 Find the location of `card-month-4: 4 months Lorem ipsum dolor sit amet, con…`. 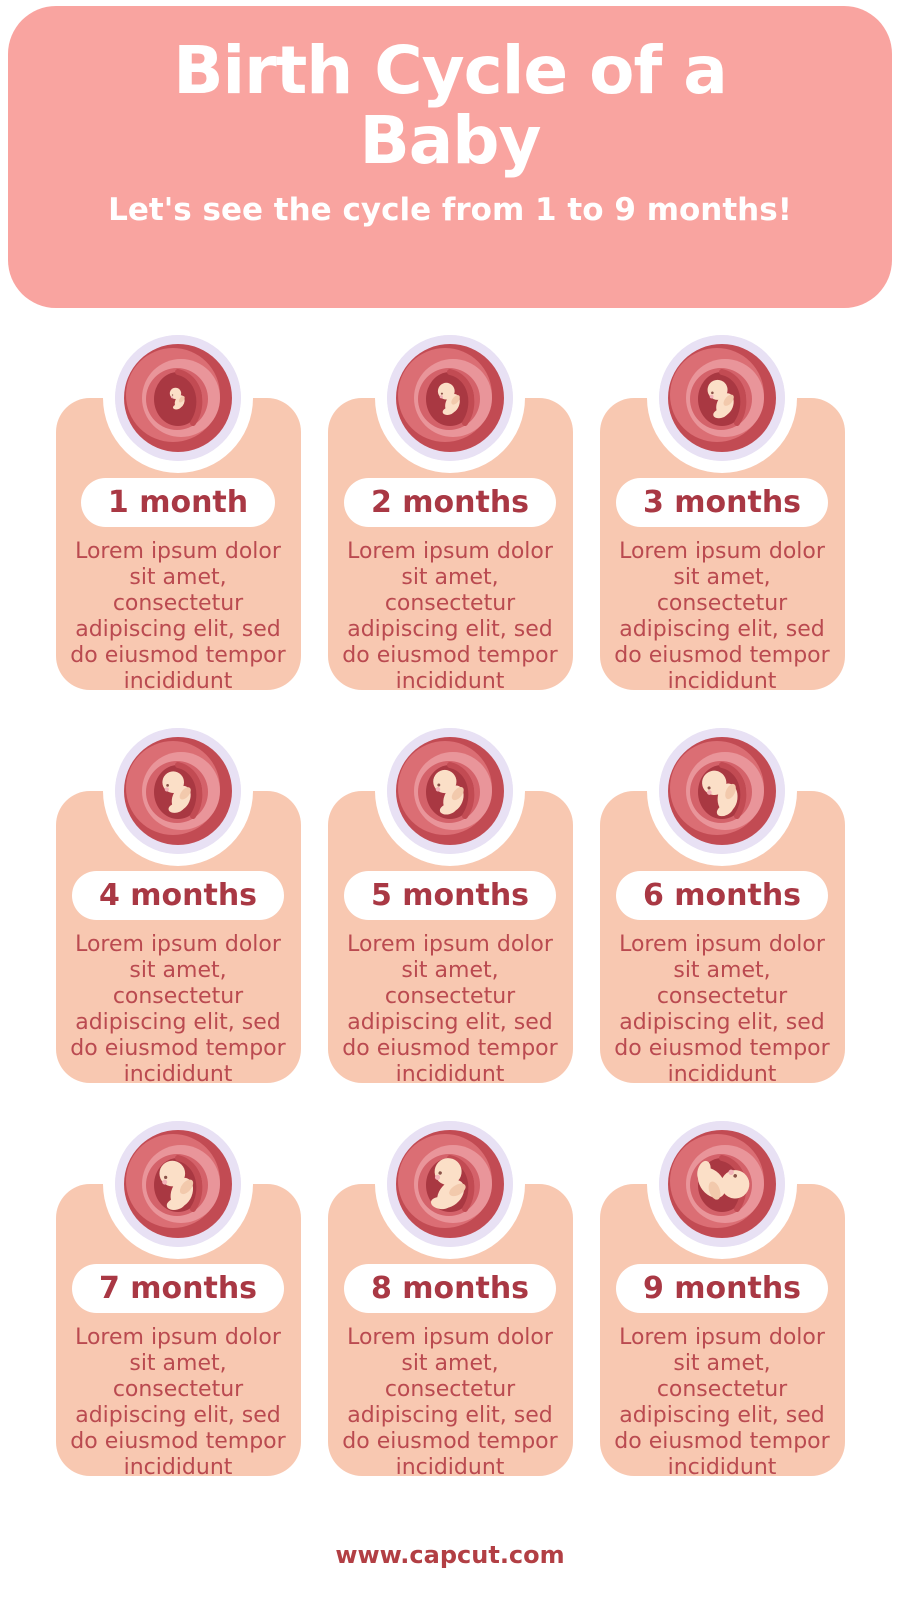

card-month-4: 4 months Lorem ipsum dolor sit amet, con… is located at coordinates (178, 907).